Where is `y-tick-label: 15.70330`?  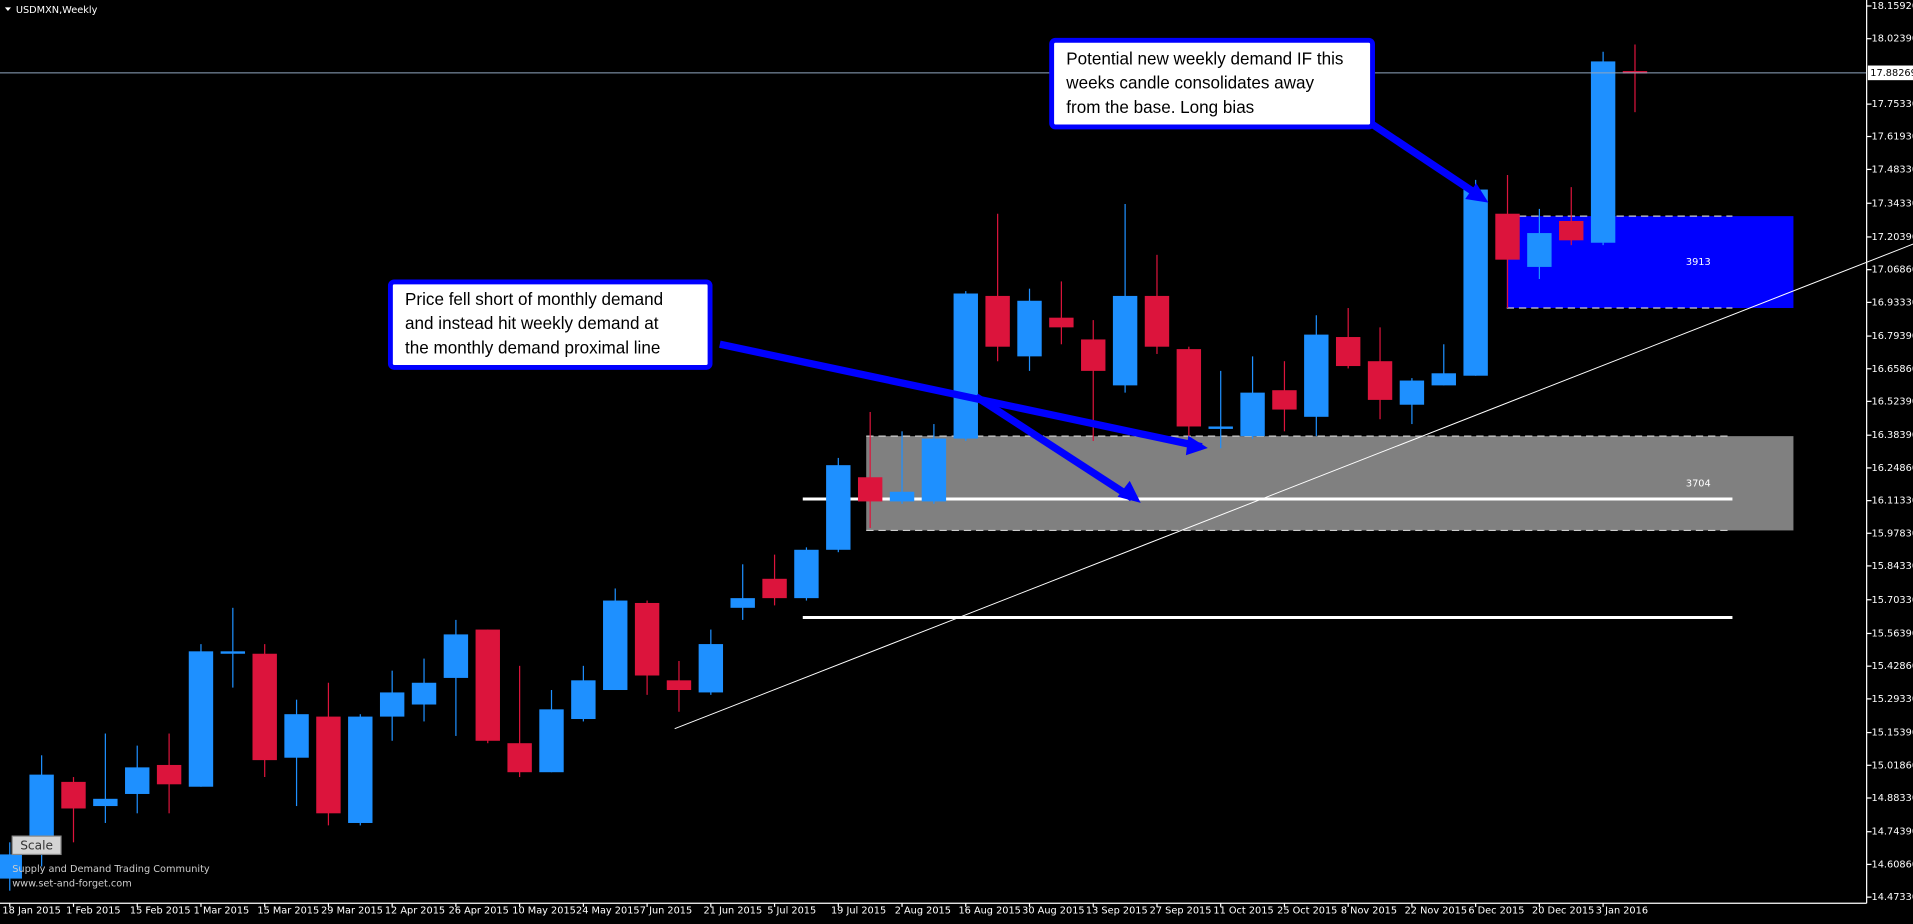 y-tick-label: 15.70330 is located at coordinates (1892, 600).